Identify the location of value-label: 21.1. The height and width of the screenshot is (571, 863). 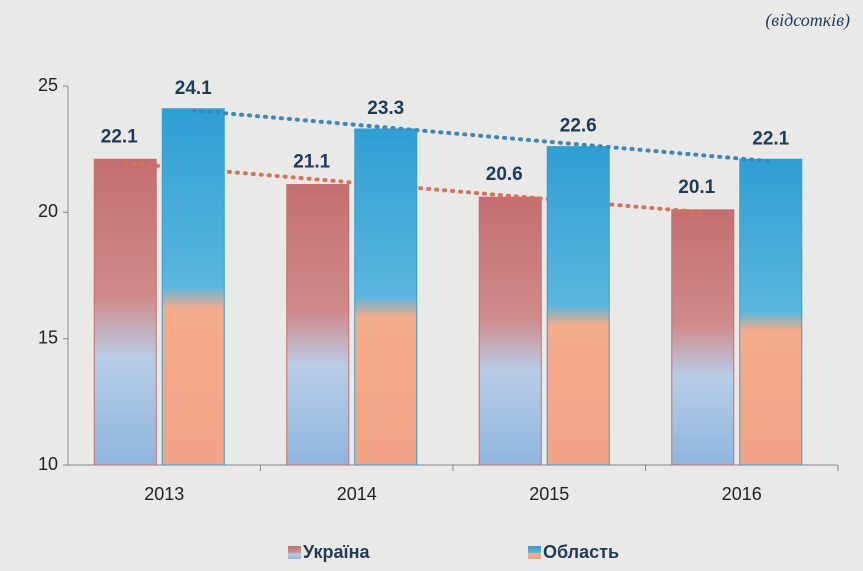
(311, 162).